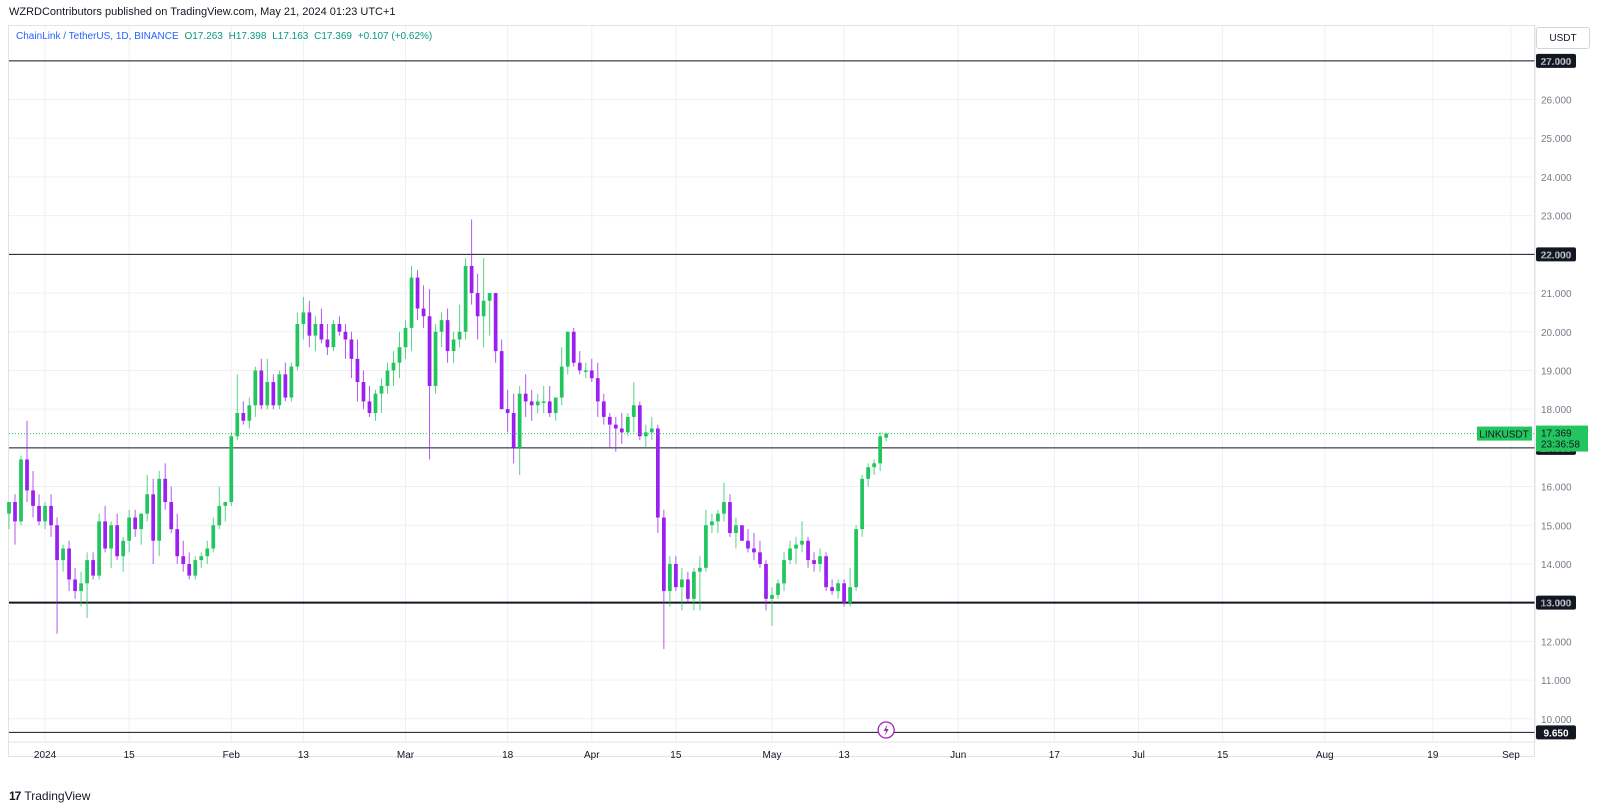 This screenshot has height=812, width=1600. What do you see at coordinates (15, 796) in the screenshot?
I see `tradingview-logo-icon: 17` at bounding box center [15, 796].